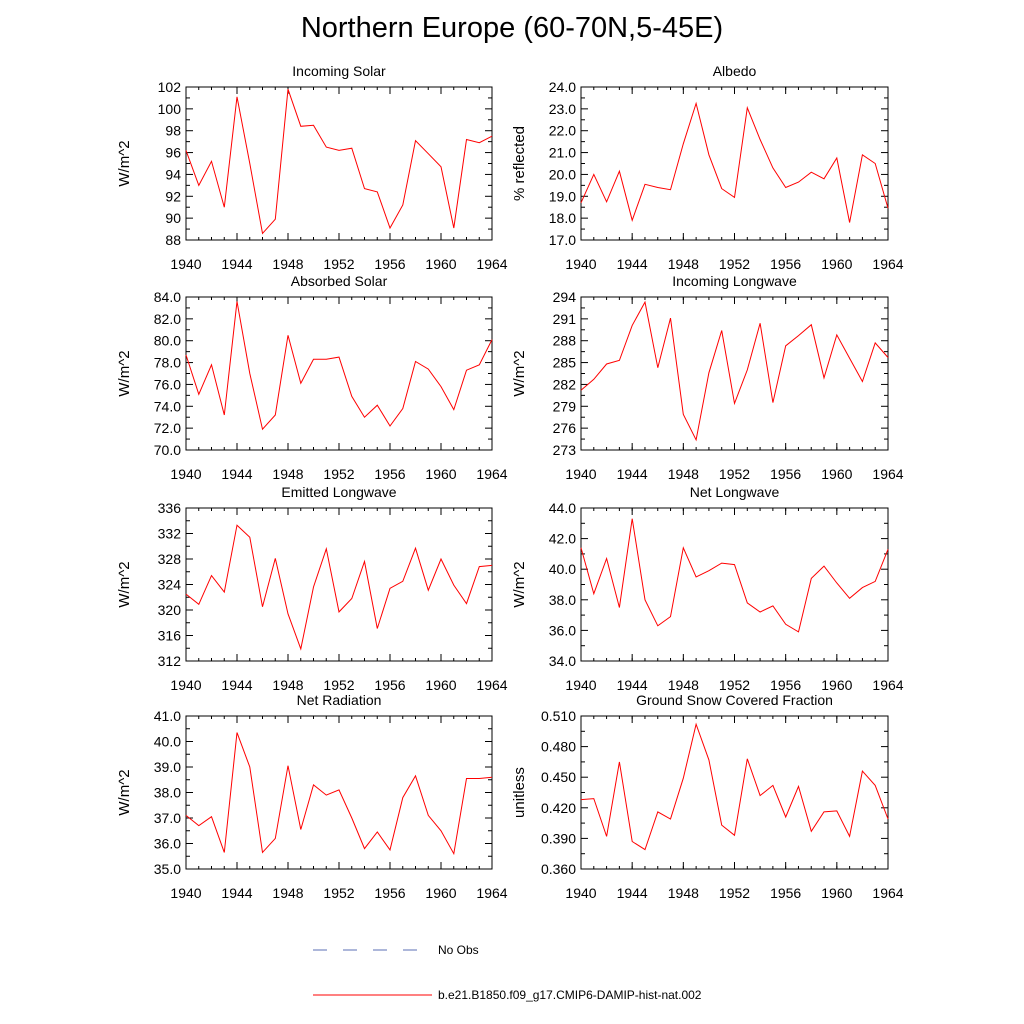 Image resolution: width=1024 pixels, height=1024 pixels. Describe the element at coordinates (558, 777) in the screenshot. I see `y-tick-label: 0.450` at that location.